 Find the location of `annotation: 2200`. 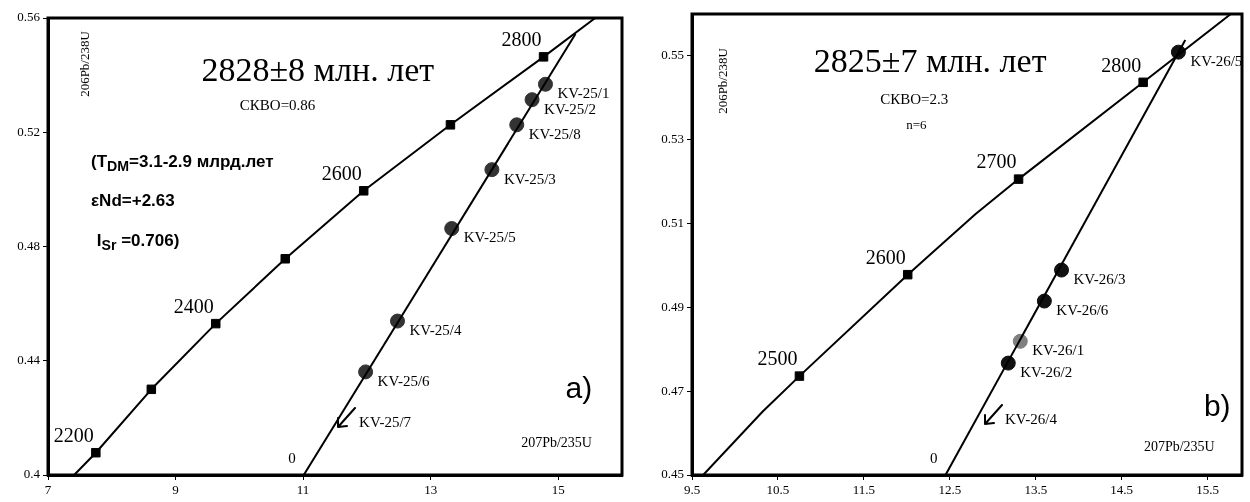

annotation: 2200 is located at coordinates (73, 434).